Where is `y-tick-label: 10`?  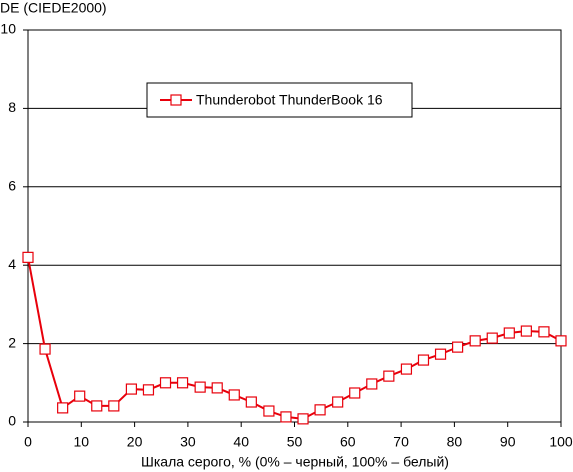 y-tick-label: 10 is located at coordinates (8, 29).